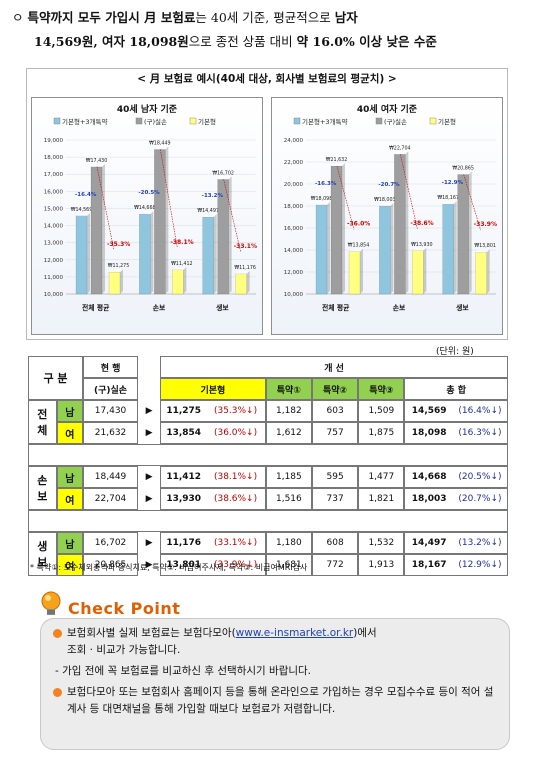 This screenshot has width=533, height=773. I want to click on old-value: 17,430, so click(111, 411).